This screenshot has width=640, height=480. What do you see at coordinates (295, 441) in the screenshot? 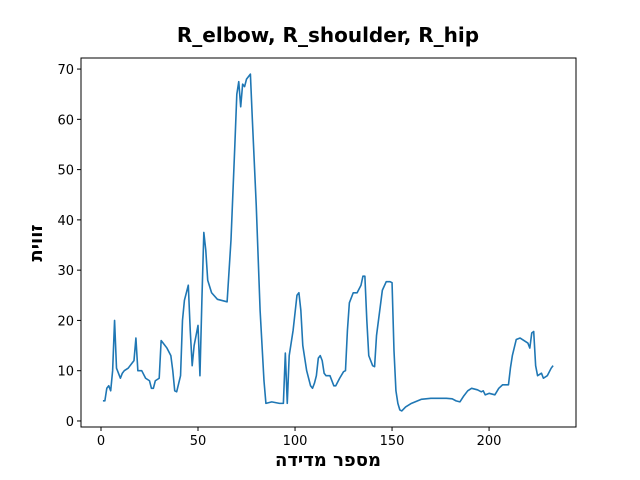
I see `x-tick-label: 100` at bounding box center [295, 441].